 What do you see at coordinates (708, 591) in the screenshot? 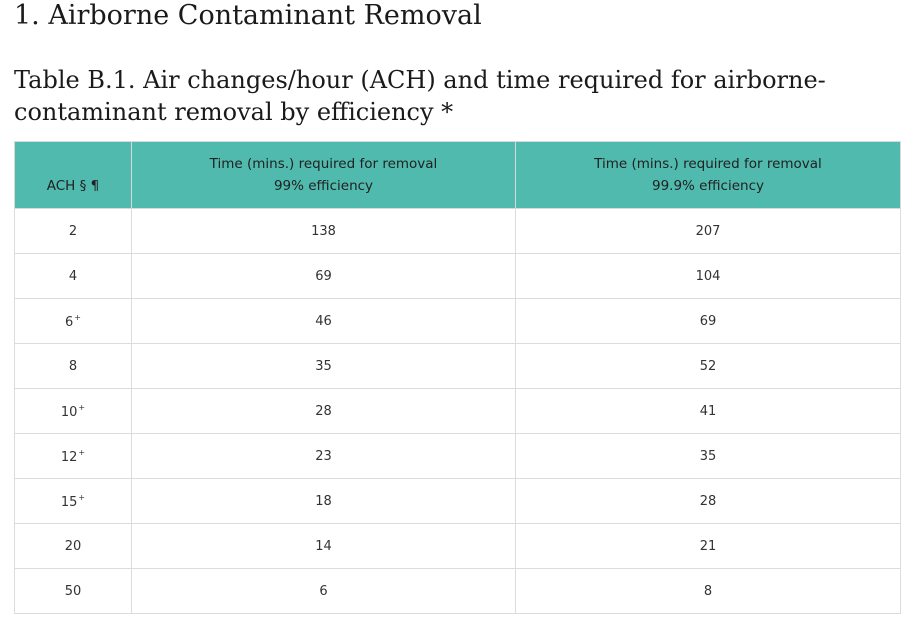
I see `cell-time-999: 8` at bounding box center [708, 591].